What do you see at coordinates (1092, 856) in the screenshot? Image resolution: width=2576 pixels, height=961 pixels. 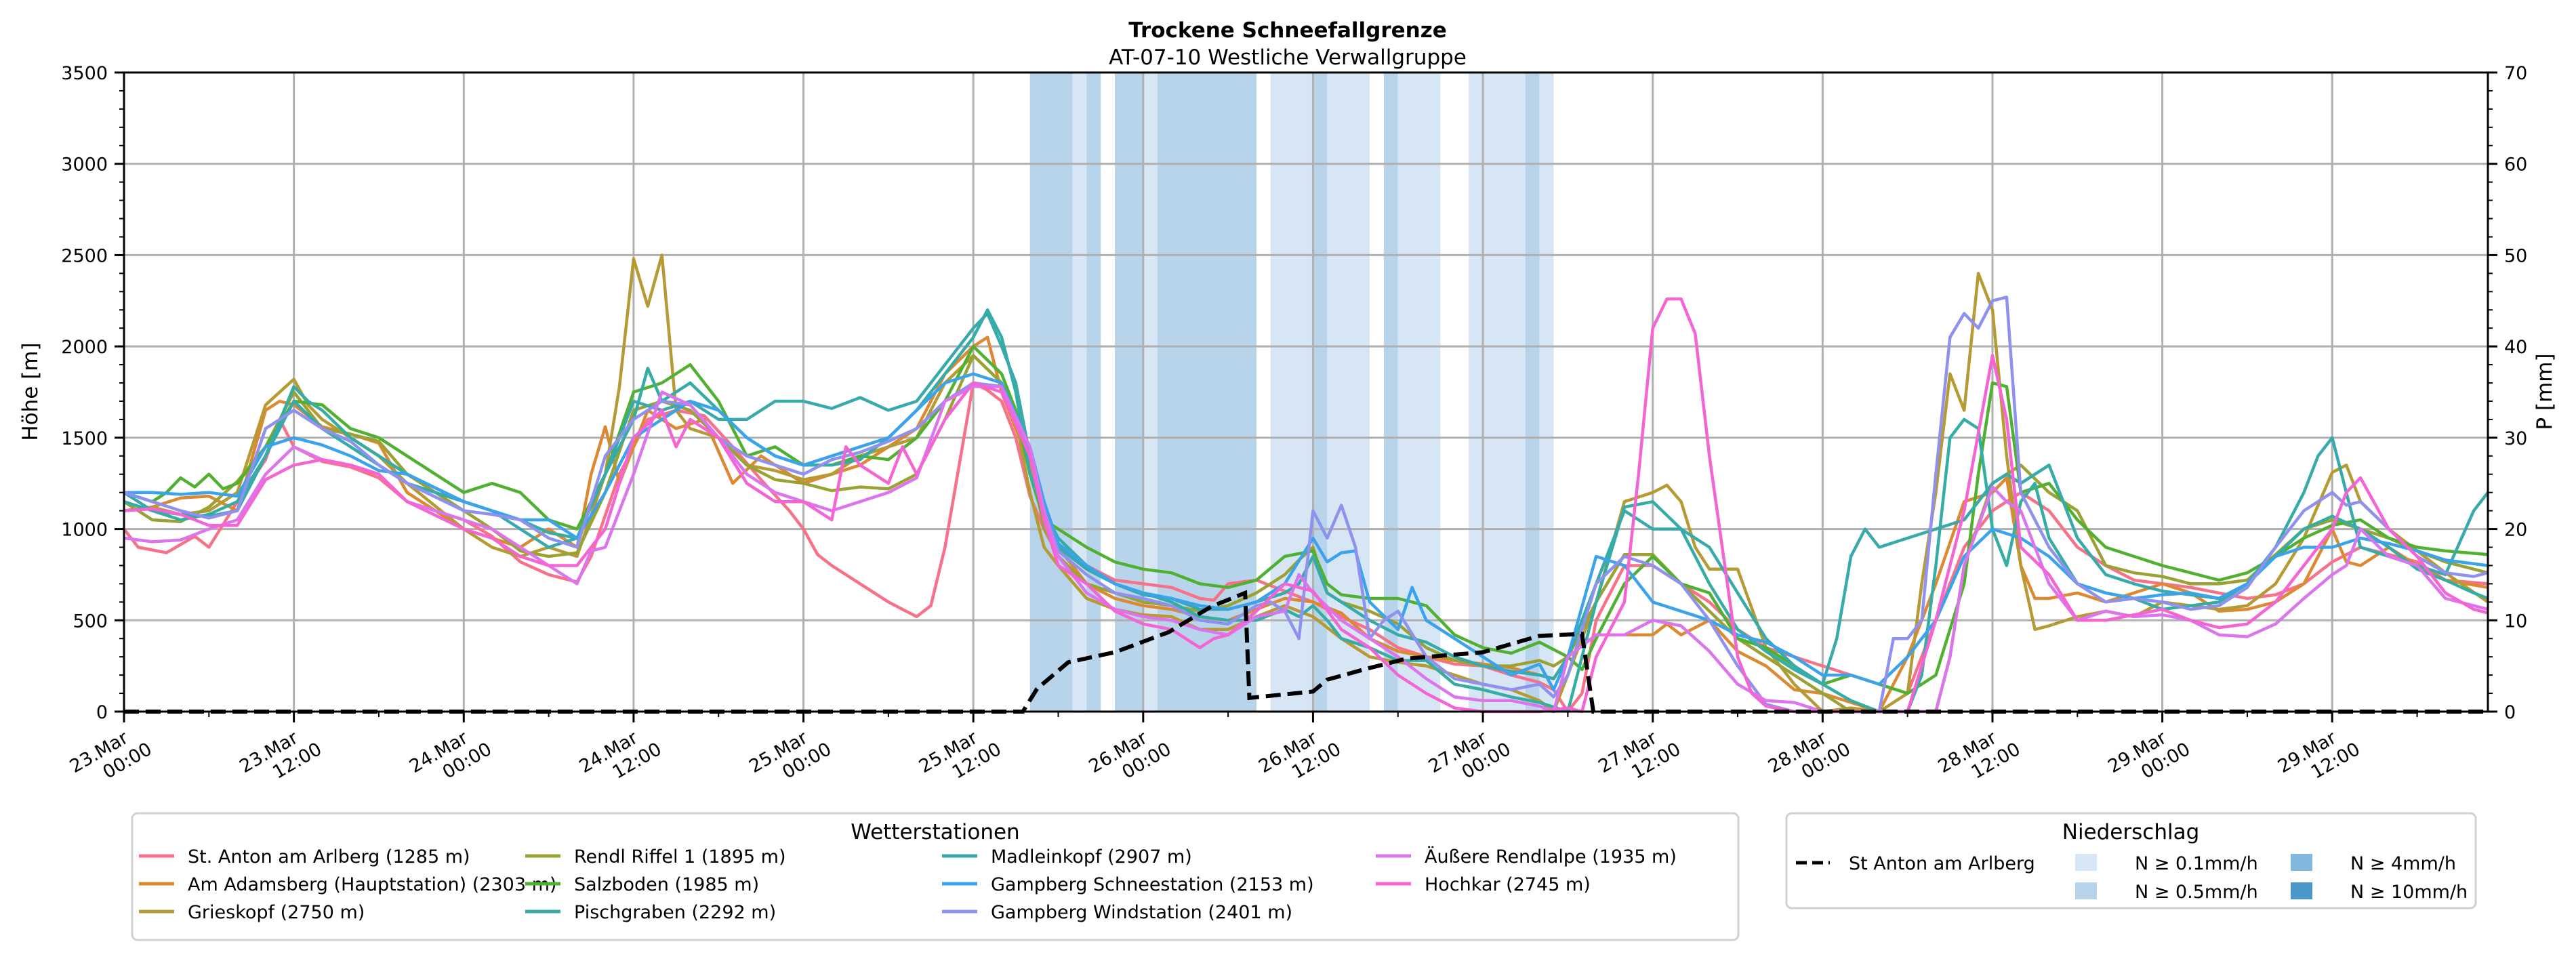 I see `legend-label-6: Madleinkopf (2907 m)` at bounding box center [1092, 856].